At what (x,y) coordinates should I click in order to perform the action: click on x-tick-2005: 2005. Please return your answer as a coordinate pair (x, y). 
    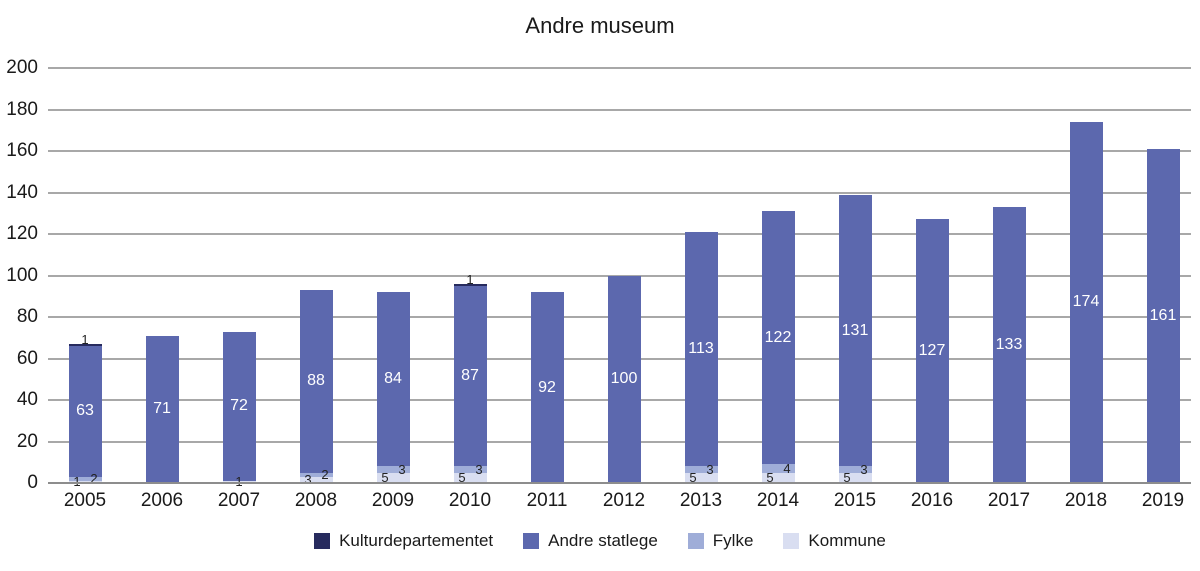
    Looking at the image, I should click on (85, 500).